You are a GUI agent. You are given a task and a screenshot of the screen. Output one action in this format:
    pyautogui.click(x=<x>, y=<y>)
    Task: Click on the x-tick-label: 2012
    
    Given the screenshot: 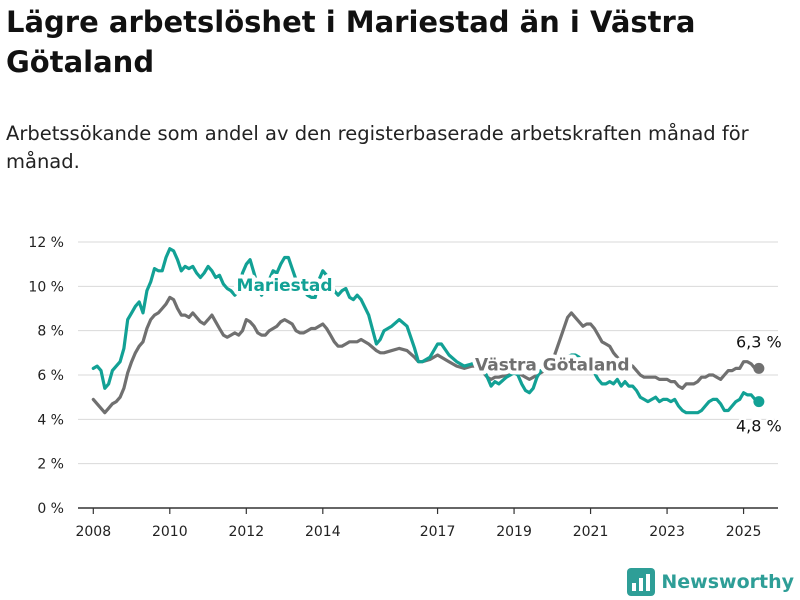 What is the action you would take?
    pyautogui.click(x=246, y=532)
    